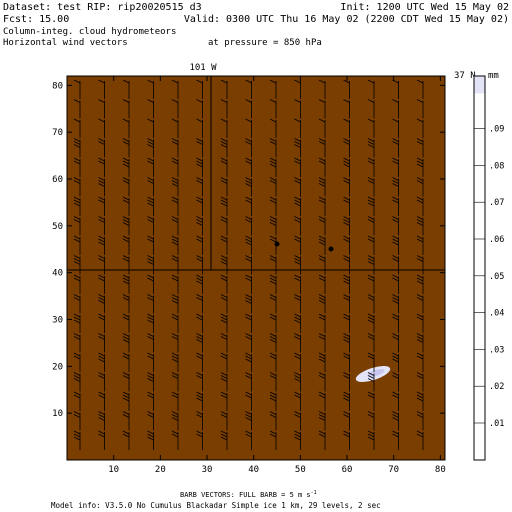  Describe the element at coordinates (465, 76) in the screenshot. I see `lat-label: 37 N` at that location.